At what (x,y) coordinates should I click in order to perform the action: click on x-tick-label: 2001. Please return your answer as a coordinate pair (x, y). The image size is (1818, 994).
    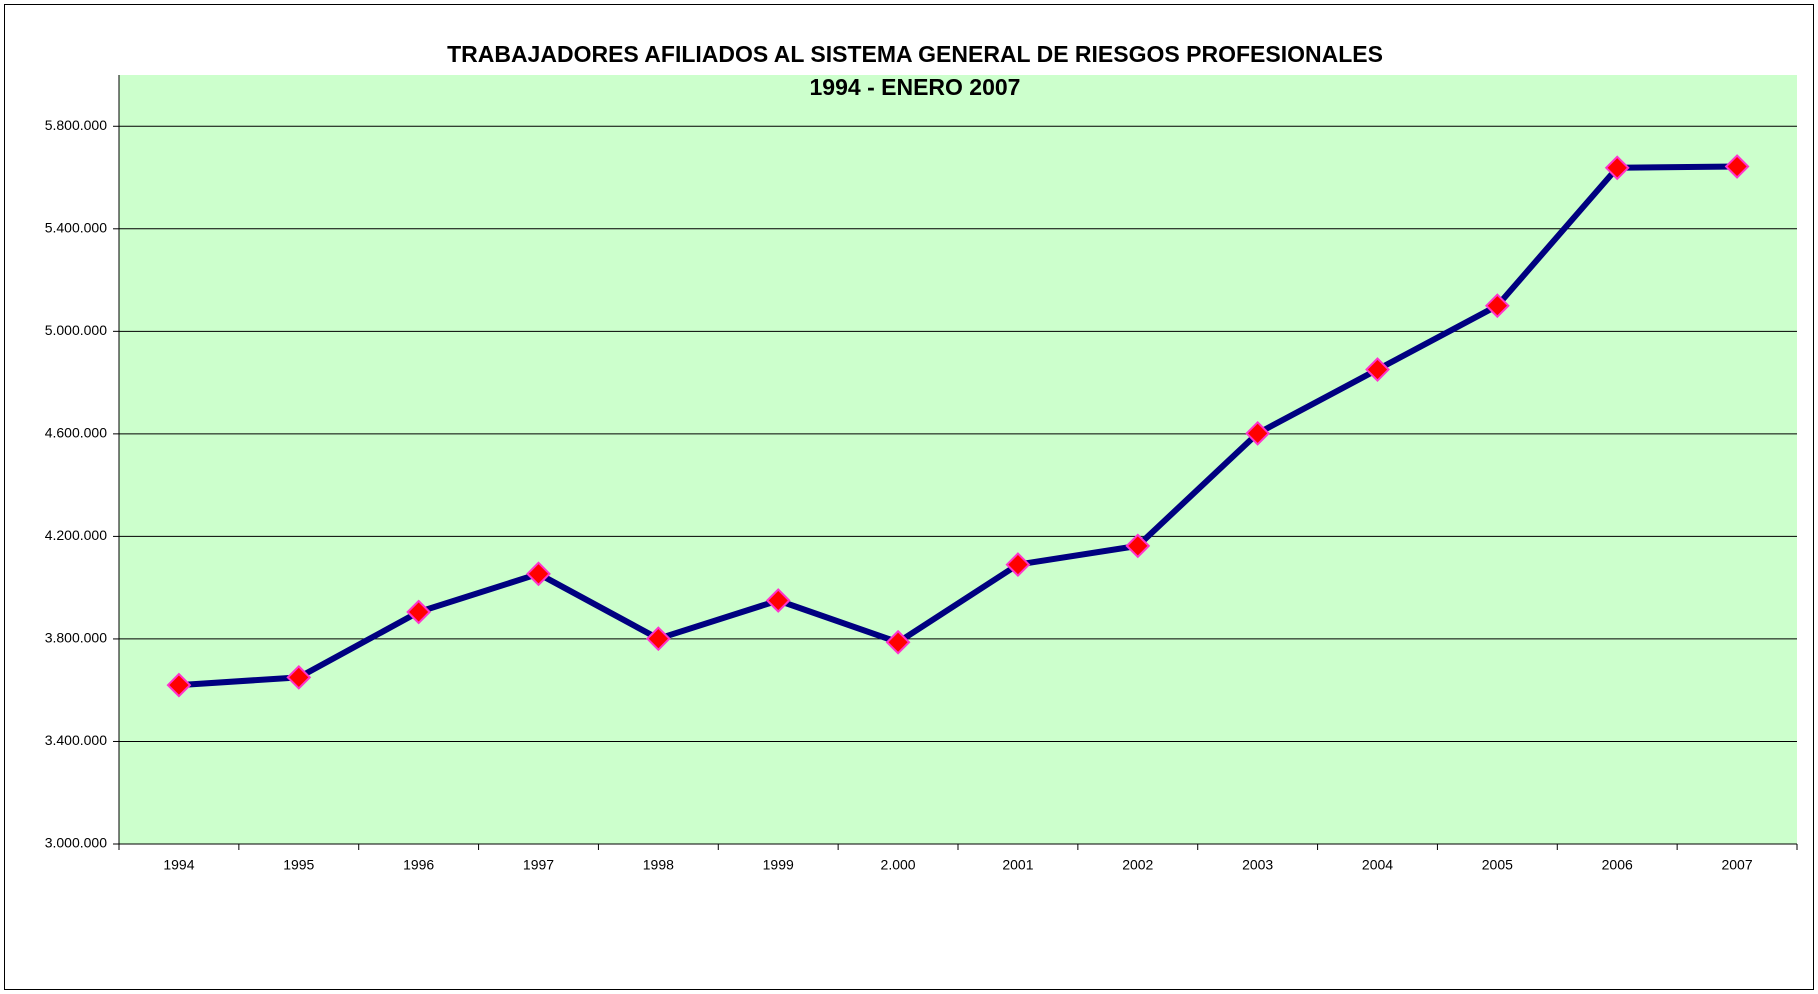
    Looking at the image, I should click on (1017, 865).